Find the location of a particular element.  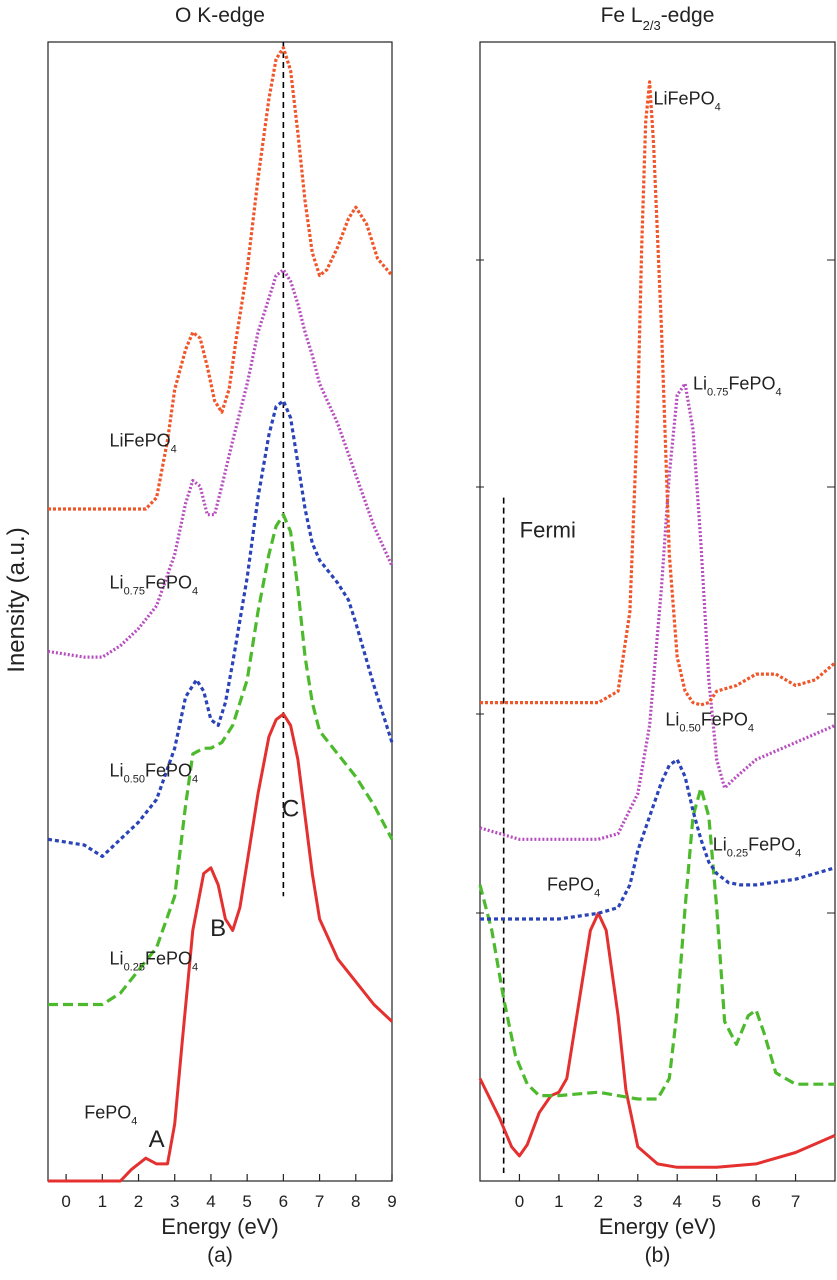

label-text: O K-edge is located at coordinates (220, 15).